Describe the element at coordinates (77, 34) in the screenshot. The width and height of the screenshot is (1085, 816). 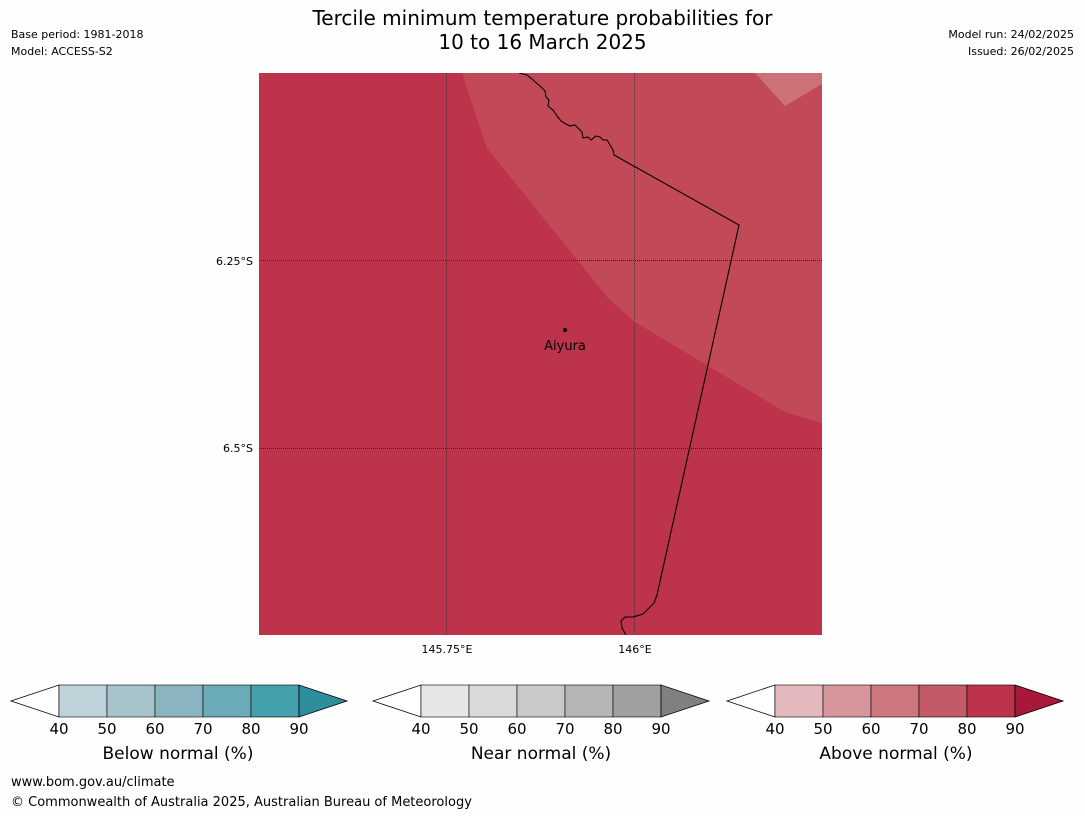
I see `base-period: Base period: 1981-2018` at that location.